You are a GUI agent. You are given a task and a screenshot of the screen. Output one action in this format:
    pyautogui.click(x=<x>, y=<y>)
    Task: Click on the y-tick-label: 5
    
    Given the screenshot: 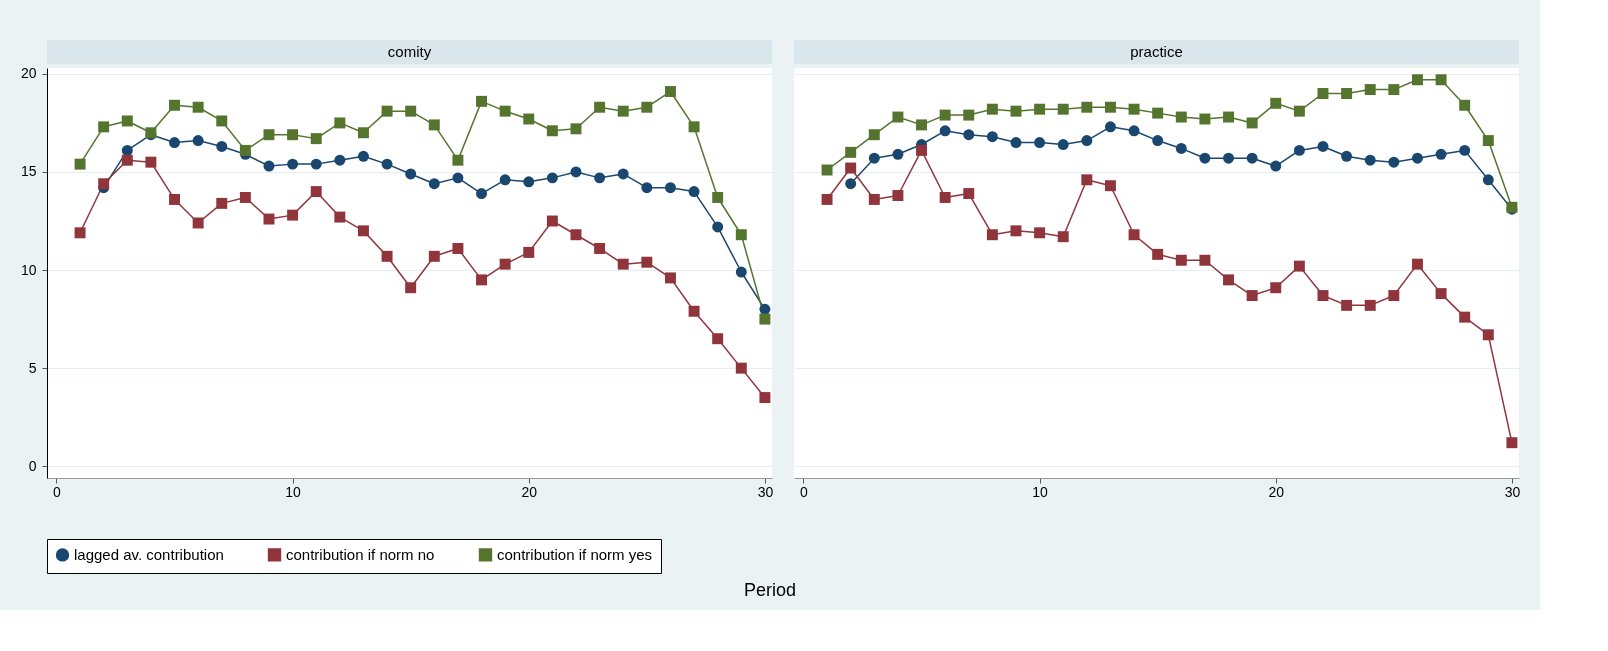 What is the action you would take?
    pyautogui.click(x=32, y=367)
    